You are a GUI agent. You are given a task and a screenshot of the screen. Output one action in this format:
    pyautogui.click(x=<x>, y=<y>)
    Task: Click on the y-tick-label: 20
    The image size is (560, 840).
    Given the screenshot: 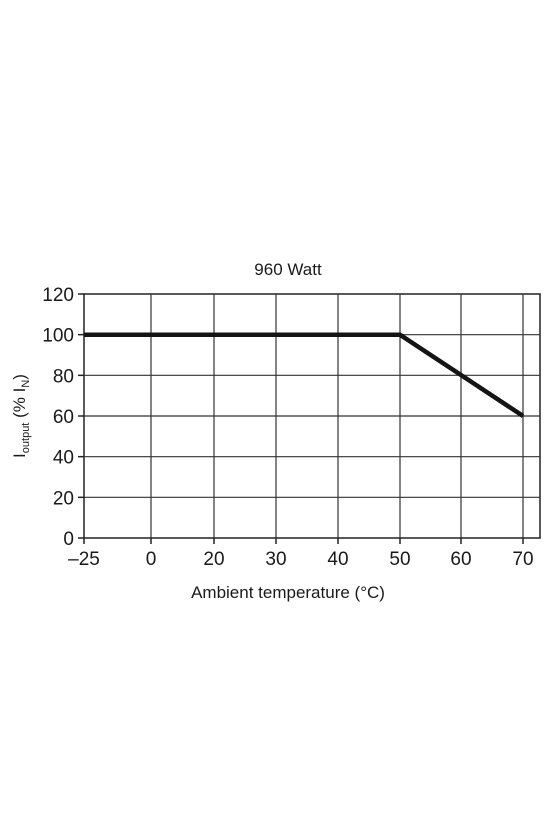 What is the action you would take?
    pyautogui.click(x=63, y=498)
    